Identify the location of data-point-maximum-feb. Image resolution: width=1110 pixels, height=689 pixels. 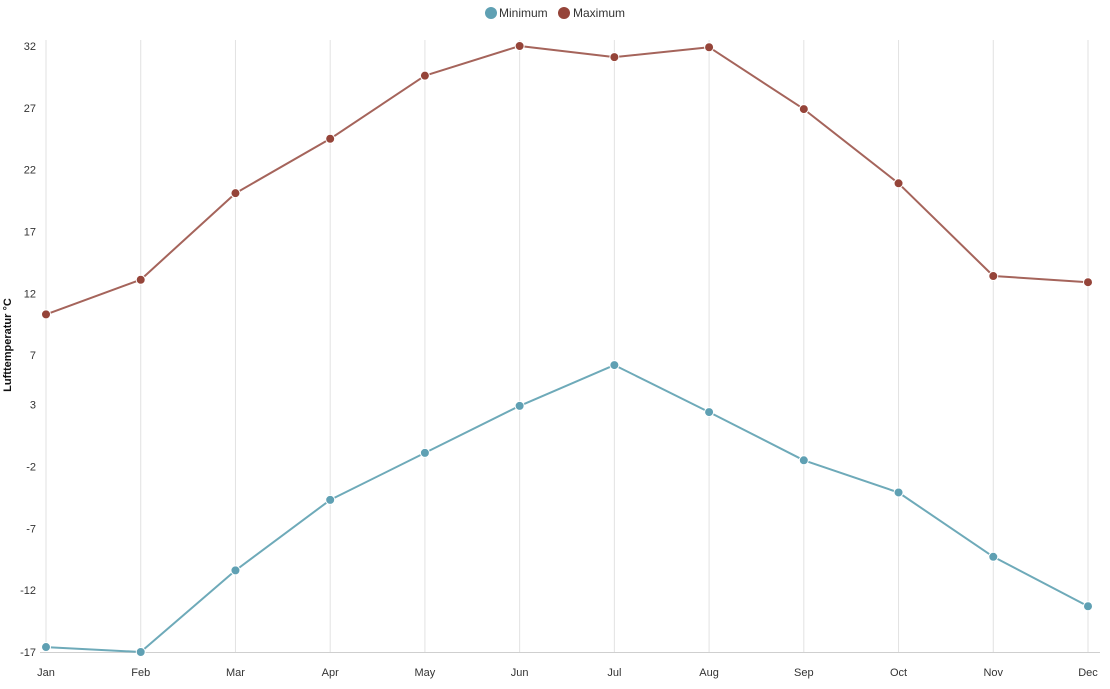
(140, 279).